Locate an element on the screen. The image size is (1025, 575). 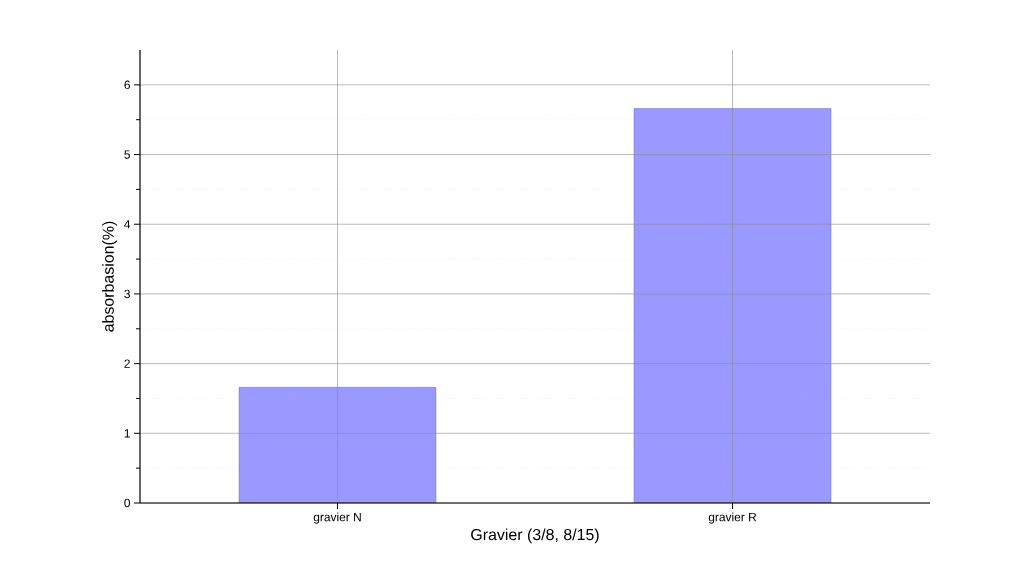
x-axis-title: Gravier (3/8, 8/15) is located at coordinates (535, 536).